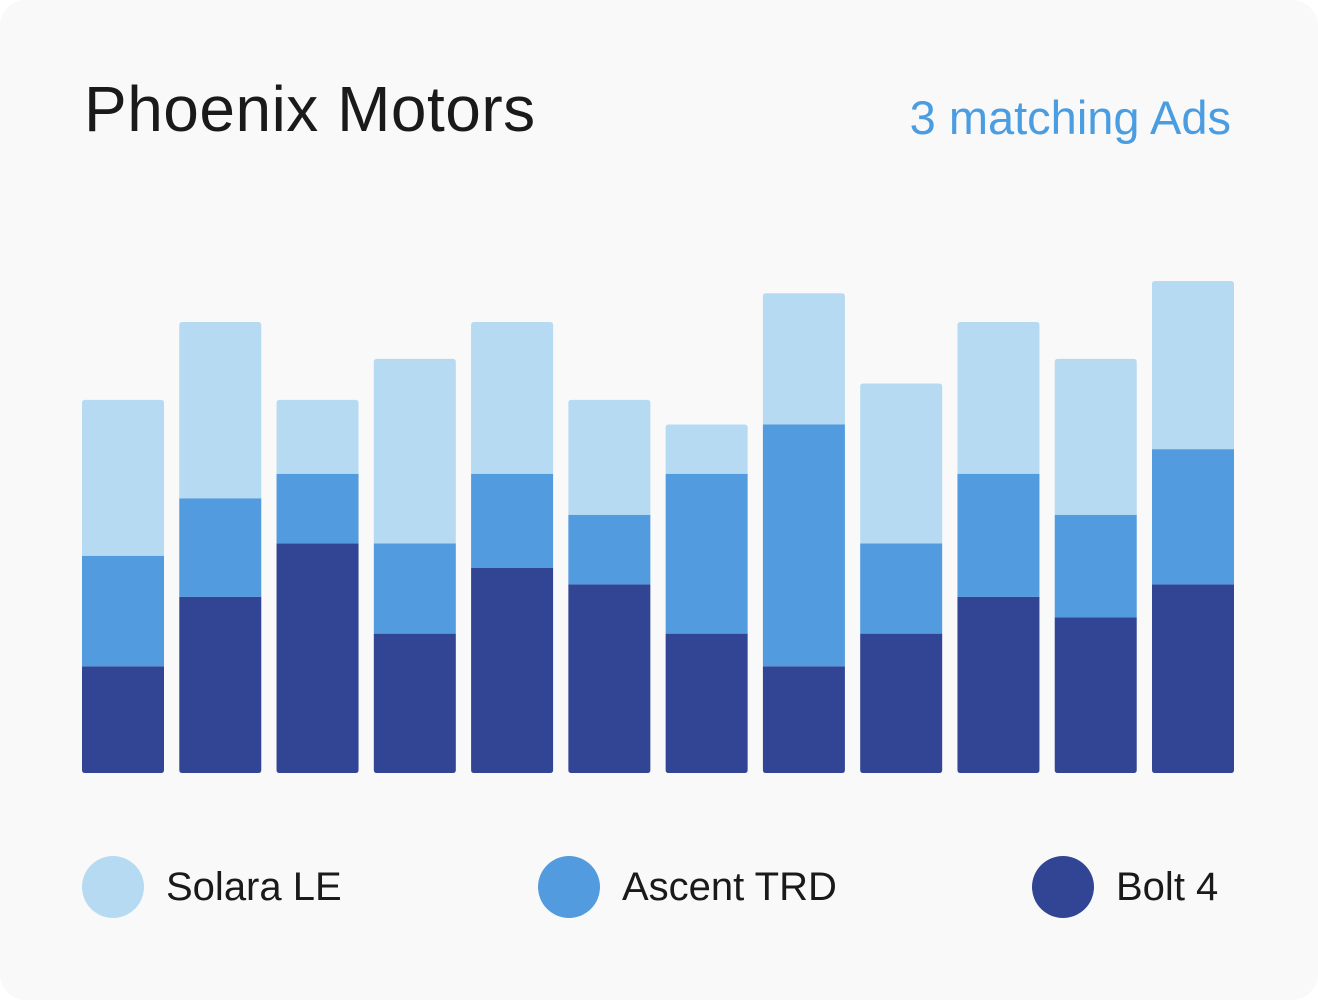  I want to click on legend-item-bolt-4: Bolt 4, so click(1125, 887).